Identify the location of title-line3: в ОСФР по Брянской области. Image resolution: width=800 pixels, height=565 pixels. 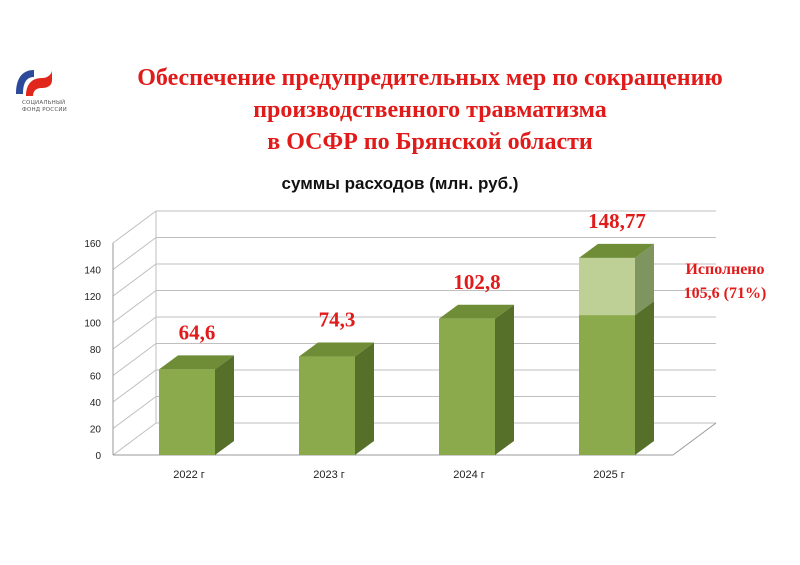
(430, 142).